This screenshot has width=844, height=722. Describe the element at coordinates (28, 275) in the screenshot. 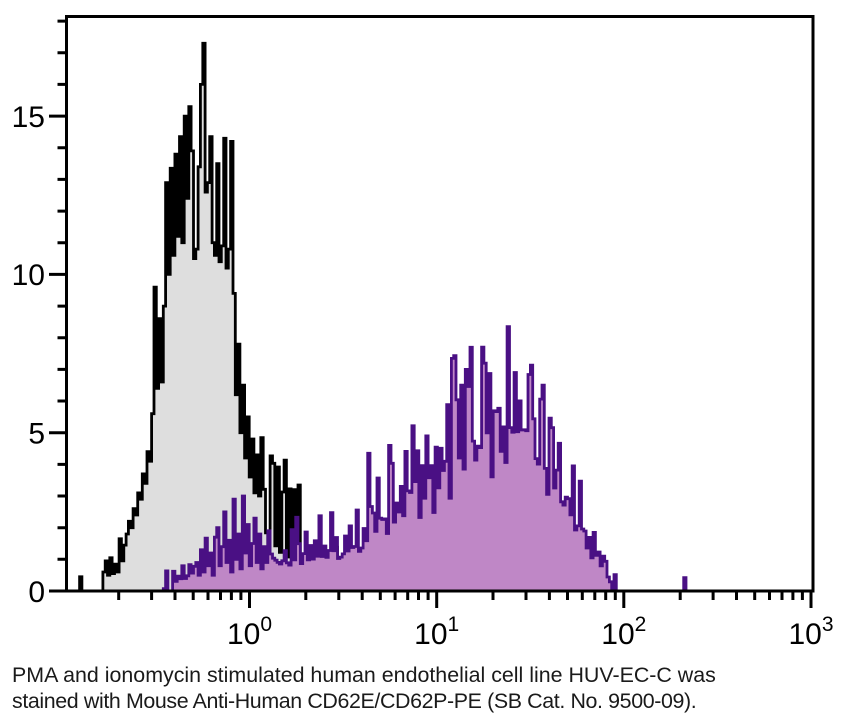

I see `svg-text: 10` at that location.